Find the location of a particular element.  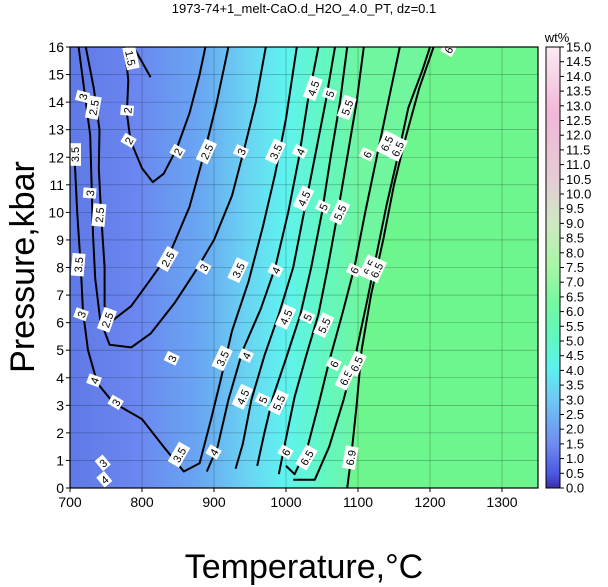

y-tick-label: 2 is located at coordinates (60, 433).